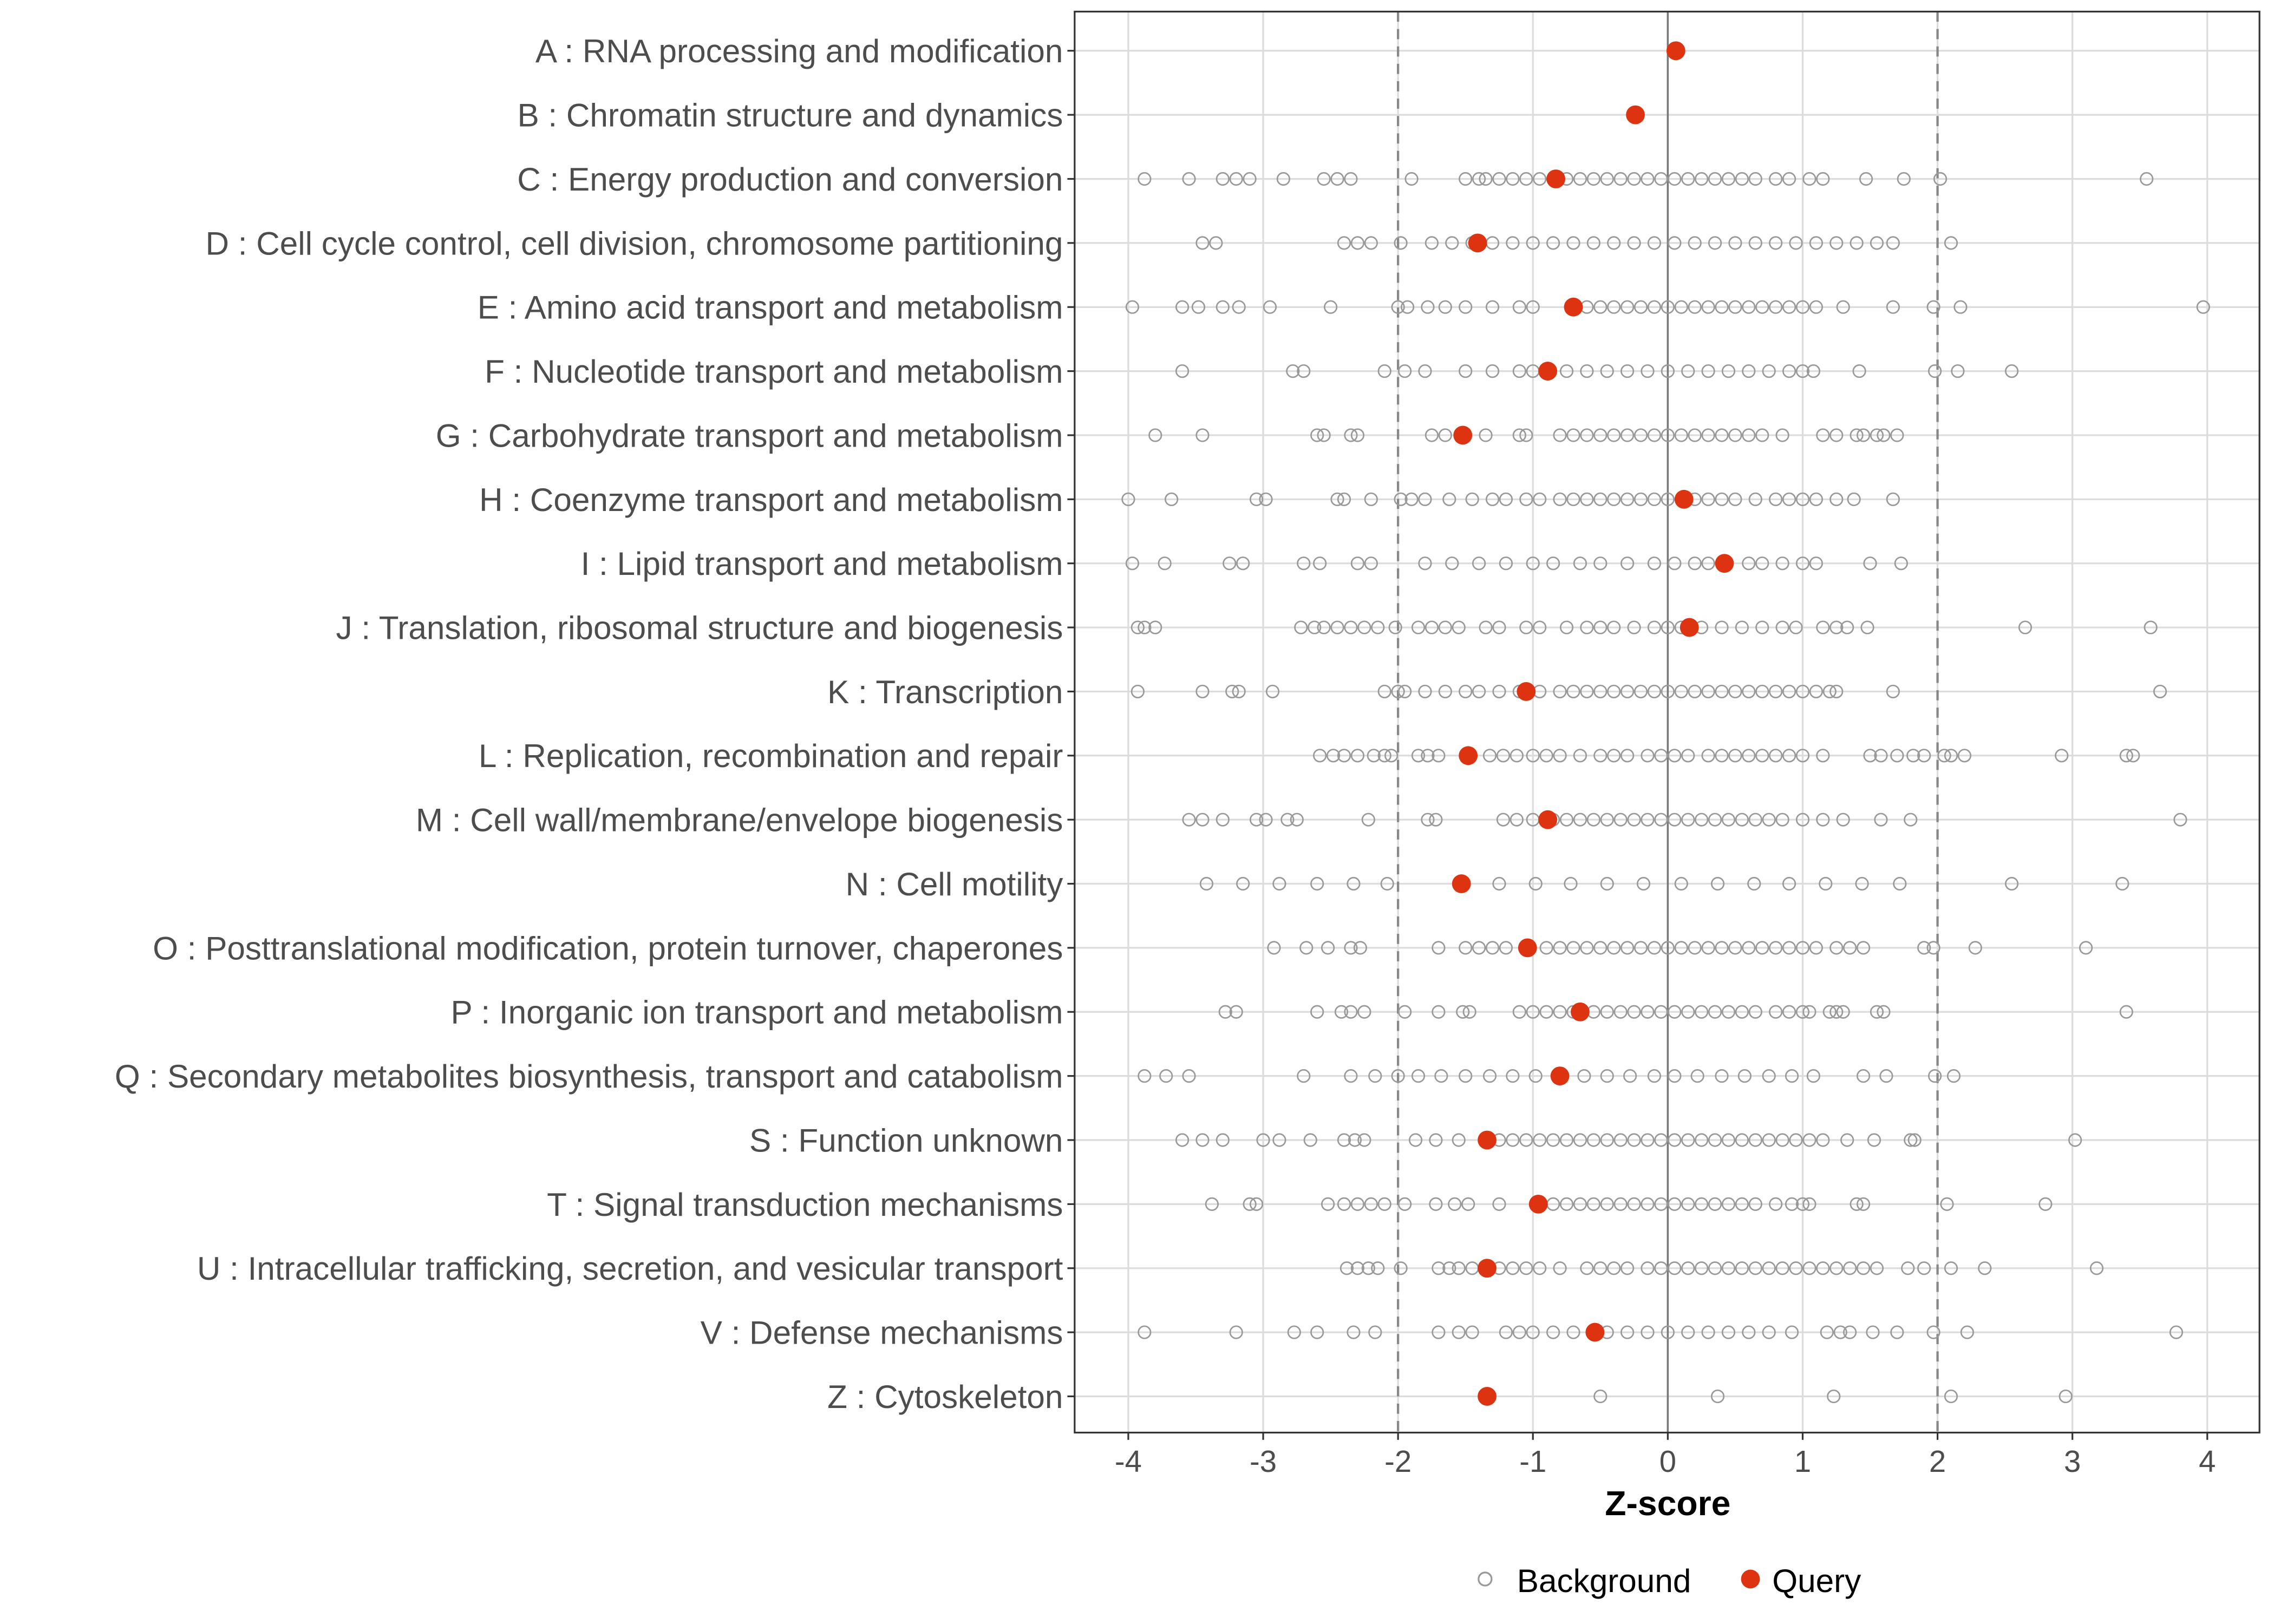 This screenshot has height=1624, width=2274. Describe the element at coordinates (1604, 1580) in the screenshot. I see `legend-background-label: Background` at that location.